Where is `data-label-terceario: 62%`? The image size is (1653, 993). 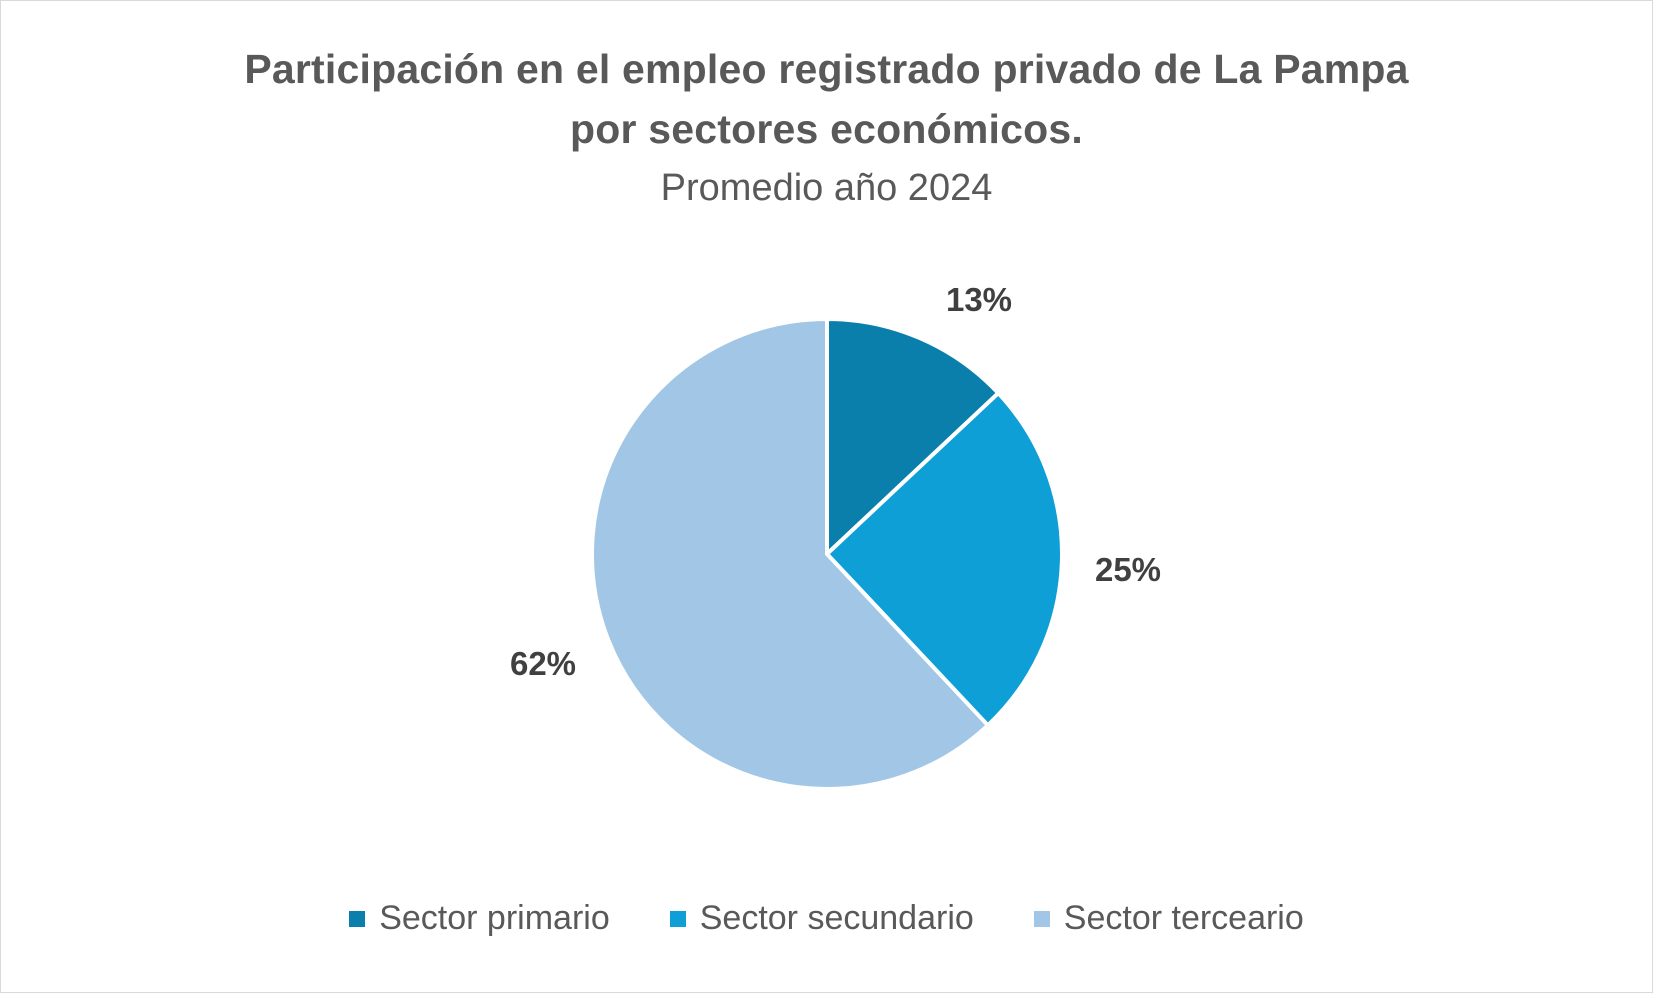 data-label-terceario: 62% is located at coordinates (543, 663).